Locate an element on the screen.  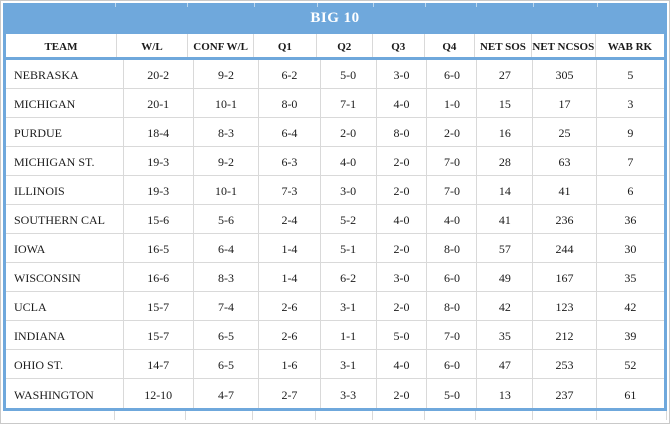
stat-cell: 2-4 is located at coordinates (290, 219).